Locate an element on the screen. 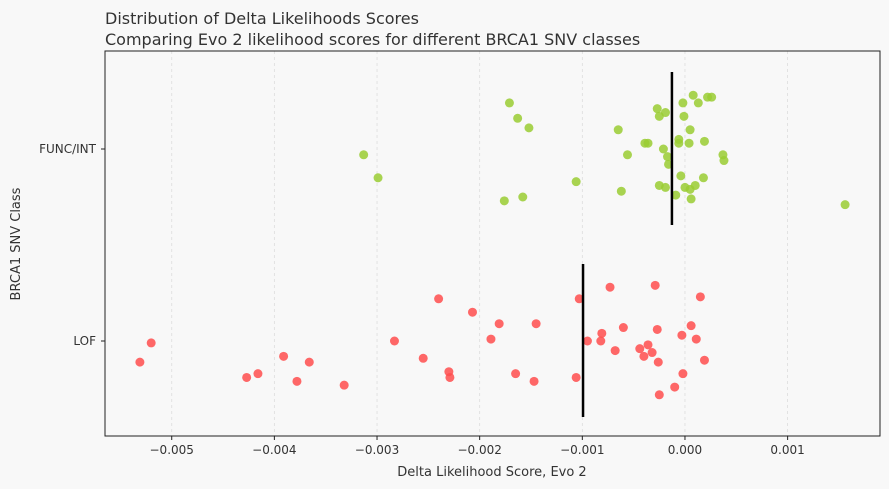 The image size is (889, 489). y-tick-label: LOF is located at coordinates (84, 341).